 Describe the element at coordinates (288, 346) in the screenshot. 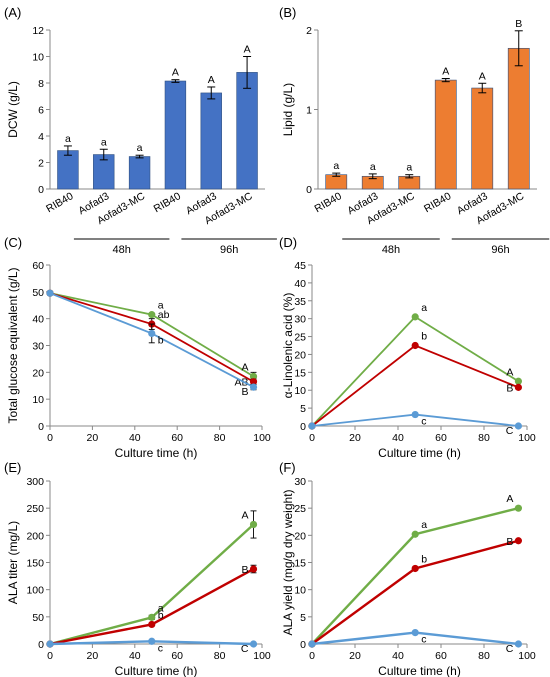

I see `y-axis-label: α-Linolenic acid (%)` at that location.